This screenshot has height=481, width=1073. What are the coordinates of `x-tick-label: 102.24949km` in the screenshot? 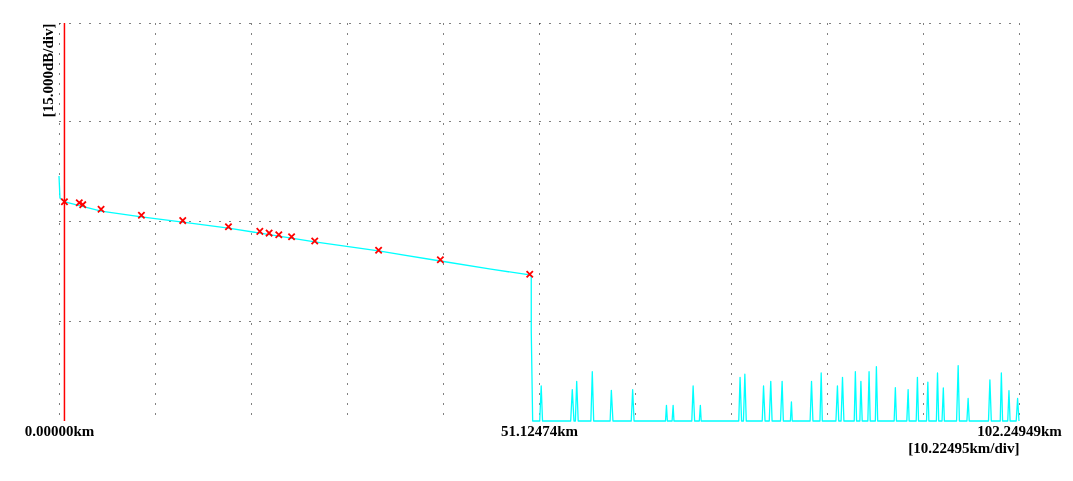 It's located at (1020, 430).